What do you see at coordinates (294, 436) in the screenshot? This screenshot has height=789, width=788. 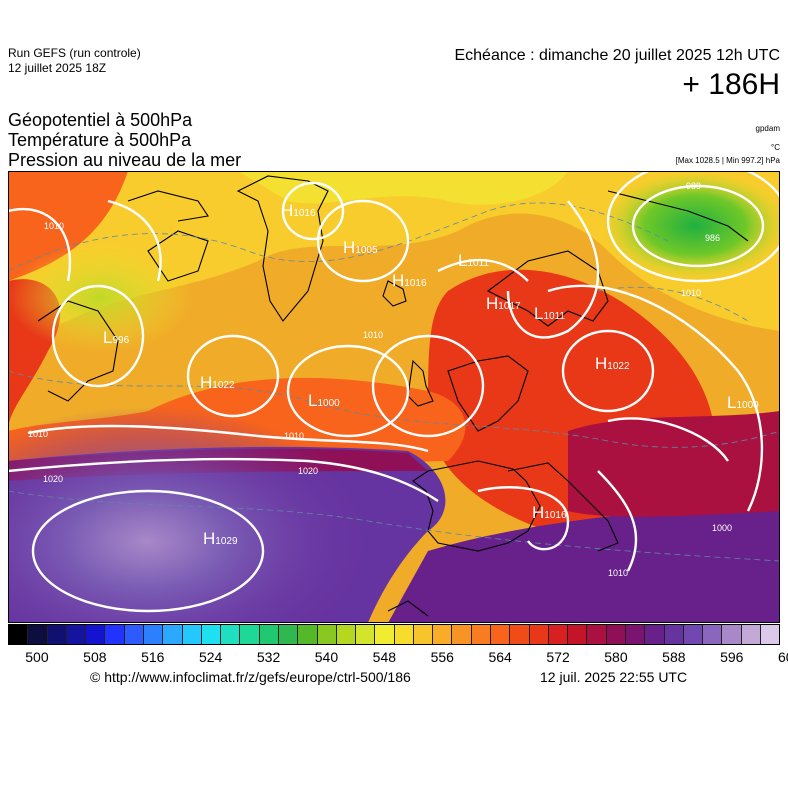 I see `isobar-label-4: 1010` at bounding box center [294, 436].